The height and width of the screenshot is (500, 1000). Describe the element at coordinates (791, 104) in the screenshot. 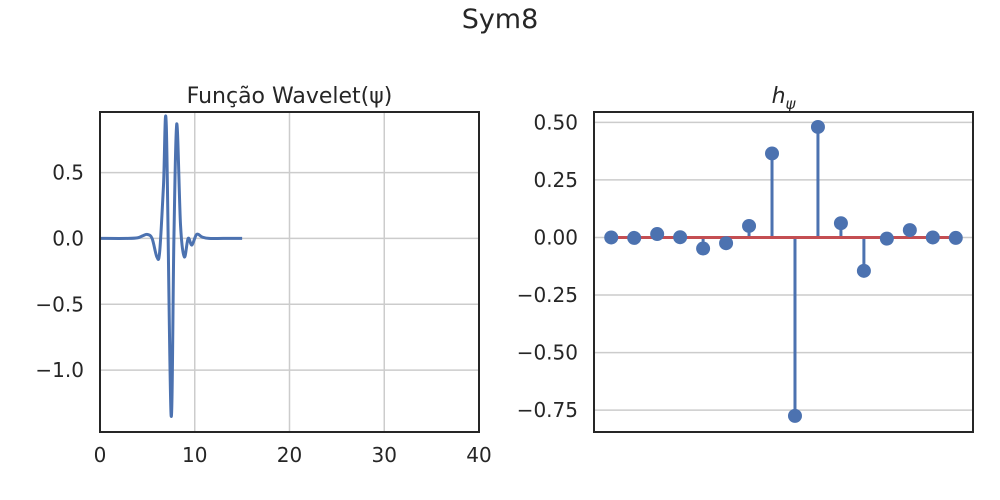

I see `plot-title-right-sub: ψ` at that location.